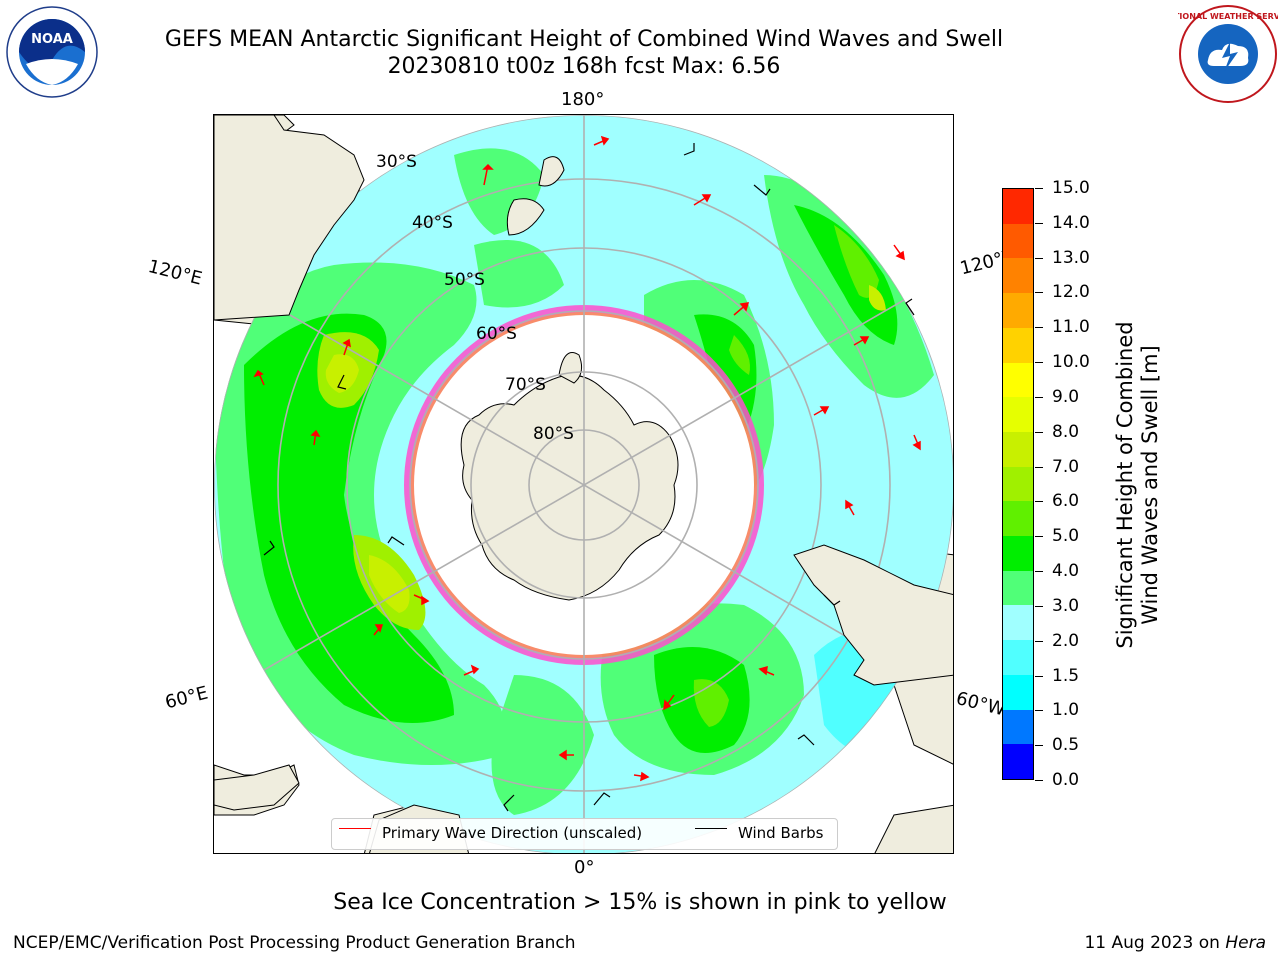 The width and height of the screenshot is (1280, 960). I want to click on lat-label-40s: 40°S, so click(432, 223).